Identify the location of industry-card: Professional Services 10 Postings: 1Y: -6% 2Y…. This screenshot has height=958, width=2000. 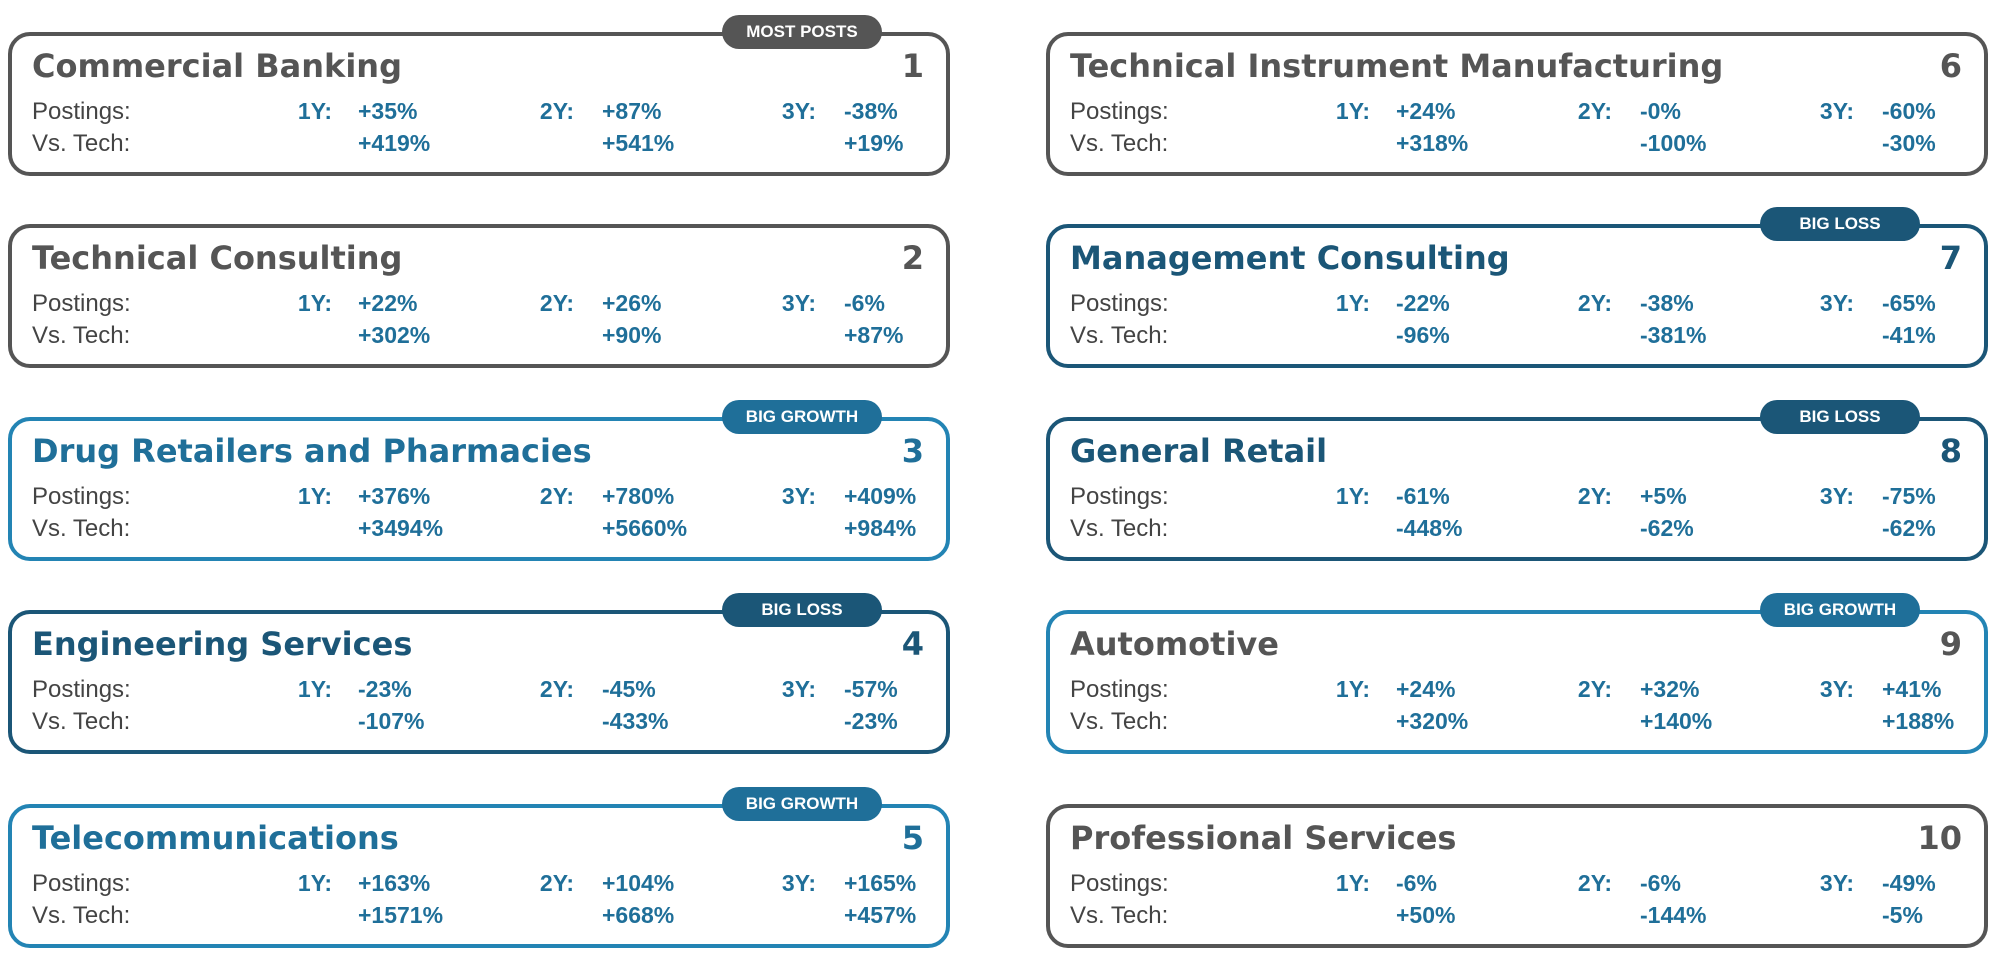
(1517, 876).